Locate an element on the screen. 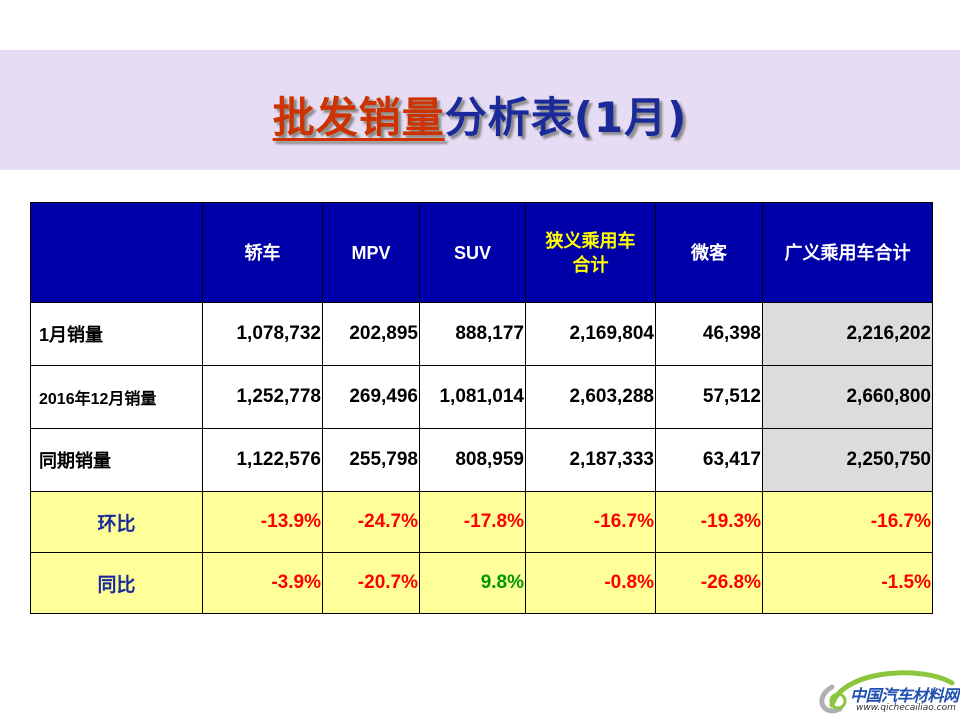  table-cell: 255,798 is located at coordinates (371, 460).